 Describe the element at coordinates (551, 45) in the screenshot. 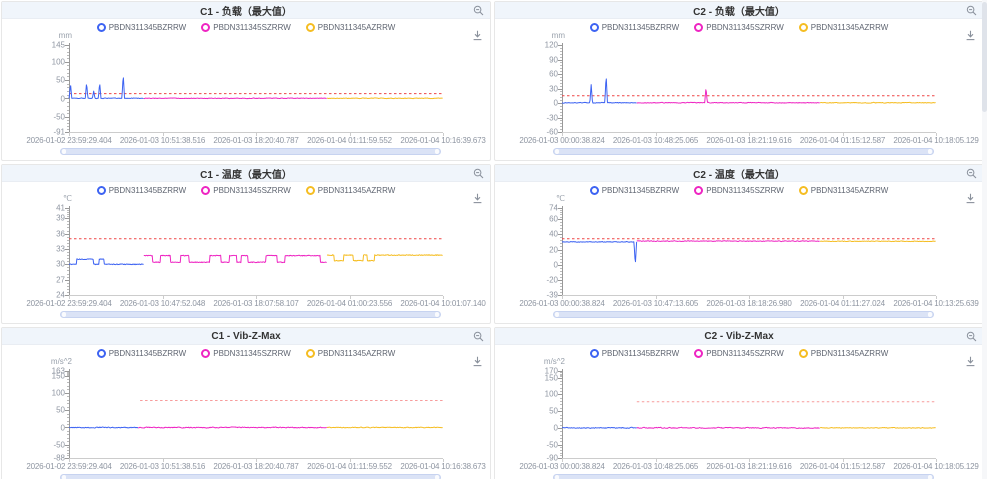

I see `y-axis-tick-label: 120` at that location.